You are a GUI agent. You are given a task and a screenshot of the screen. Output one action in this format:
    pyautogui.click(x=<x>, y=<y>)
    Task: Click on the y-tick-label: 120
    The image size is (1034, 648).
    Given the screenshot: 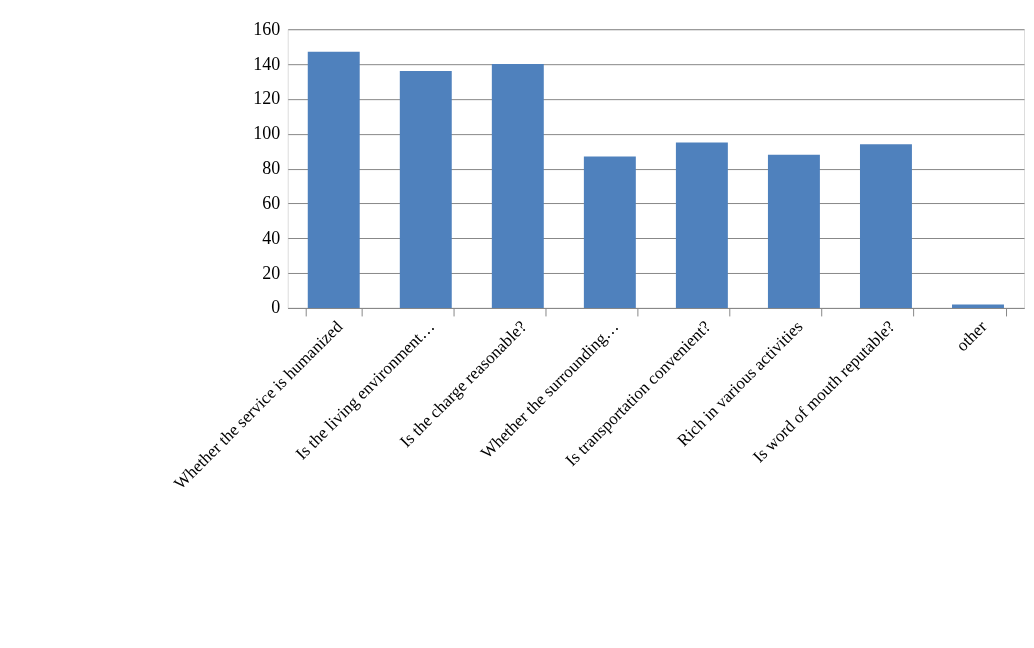 What is the action you would take?
    pyautogui.click(x=267, y=98)
    